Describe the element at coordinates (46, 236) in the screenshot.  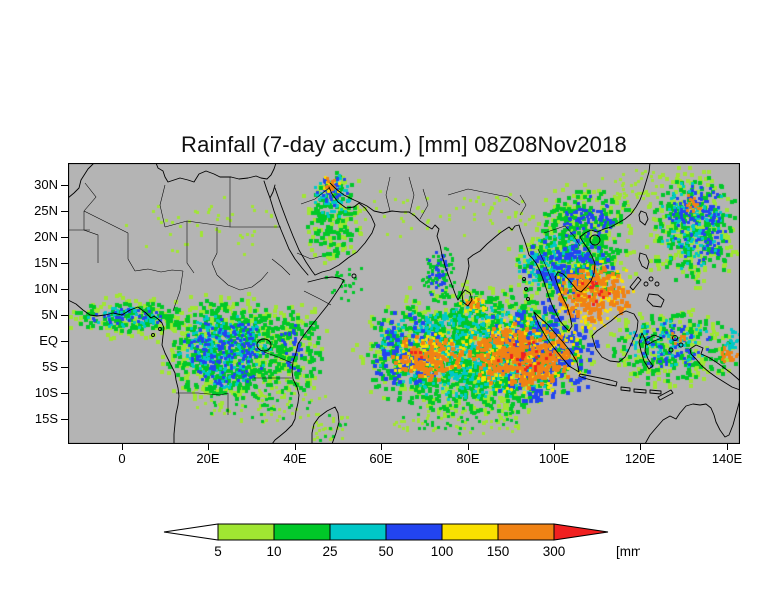
I see `lat-tick-label: 20N` at that location.